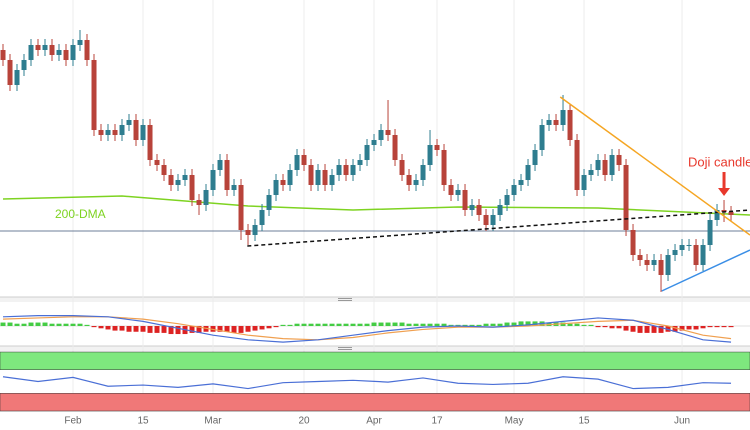 This screenshot has width=750, height=430. Describe the element at coordinates (304, 421) in the screenshot. I see `x-tick-label: 20` at that location.